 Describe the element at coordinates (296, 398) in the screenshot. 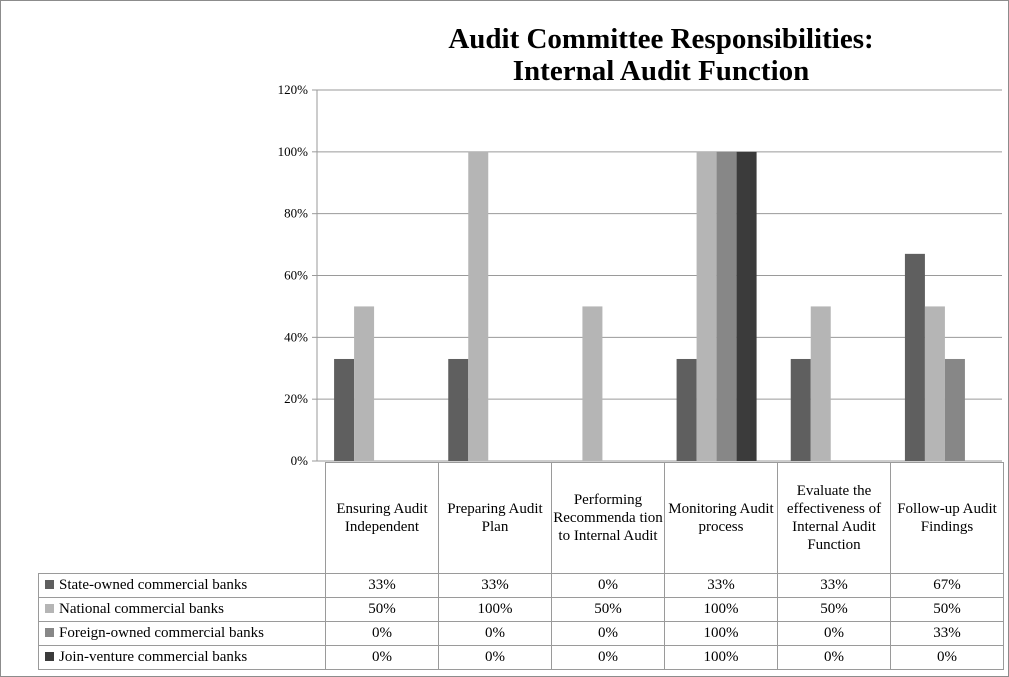

I see `y-tick-label: 20%` at that location.